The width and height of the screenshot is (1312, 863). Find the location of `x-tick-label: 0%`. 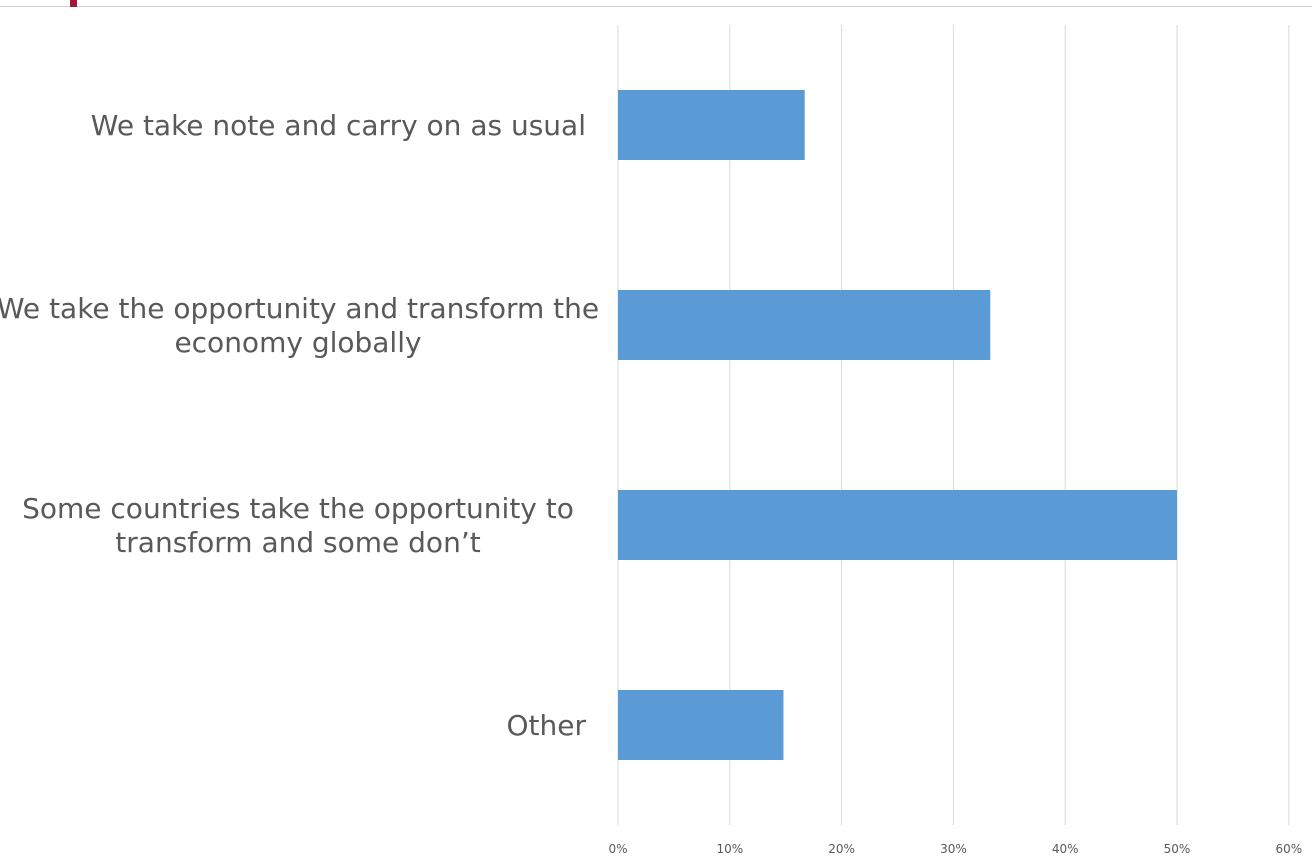

x-tick-label: 0% is located at coordinates (617, 849).